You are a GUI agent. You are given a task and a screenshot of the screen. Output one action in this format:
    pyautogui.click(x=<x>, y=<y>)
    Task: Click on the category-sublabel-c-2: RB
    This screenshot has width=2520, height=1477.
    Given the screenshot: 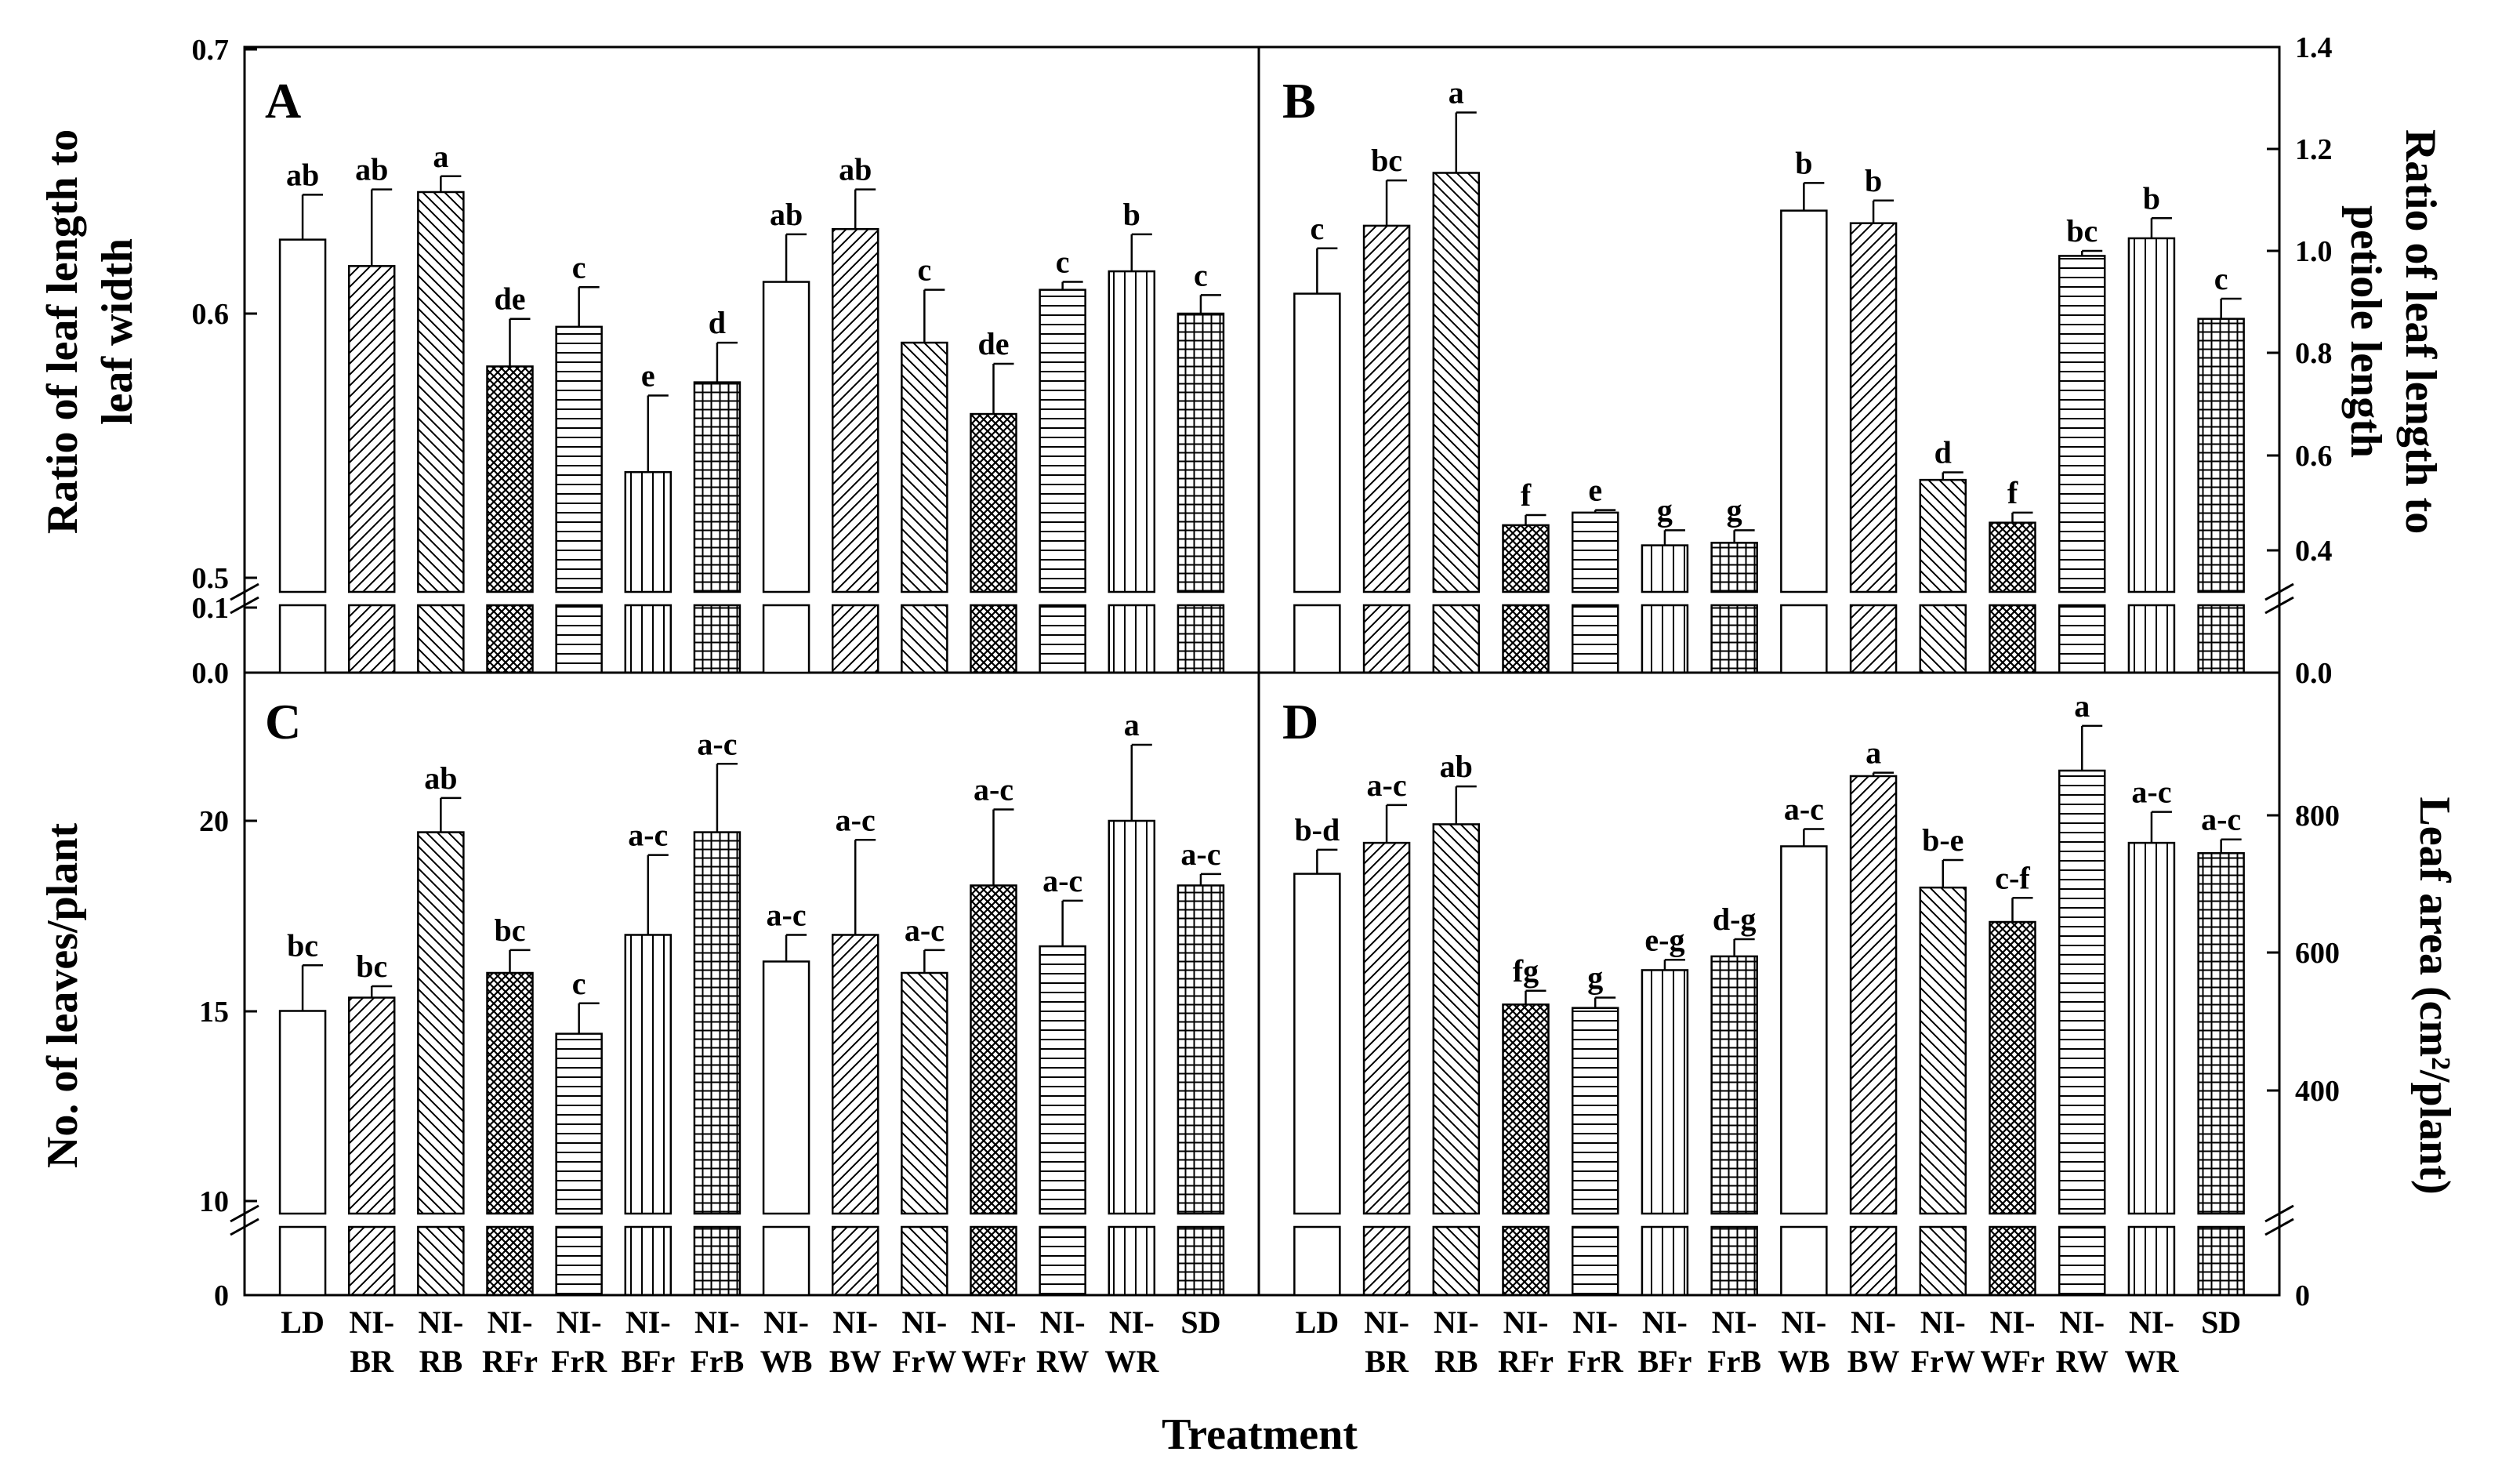 What is the action you would take?
    pyautogui.click(x=441, y=1361)
    